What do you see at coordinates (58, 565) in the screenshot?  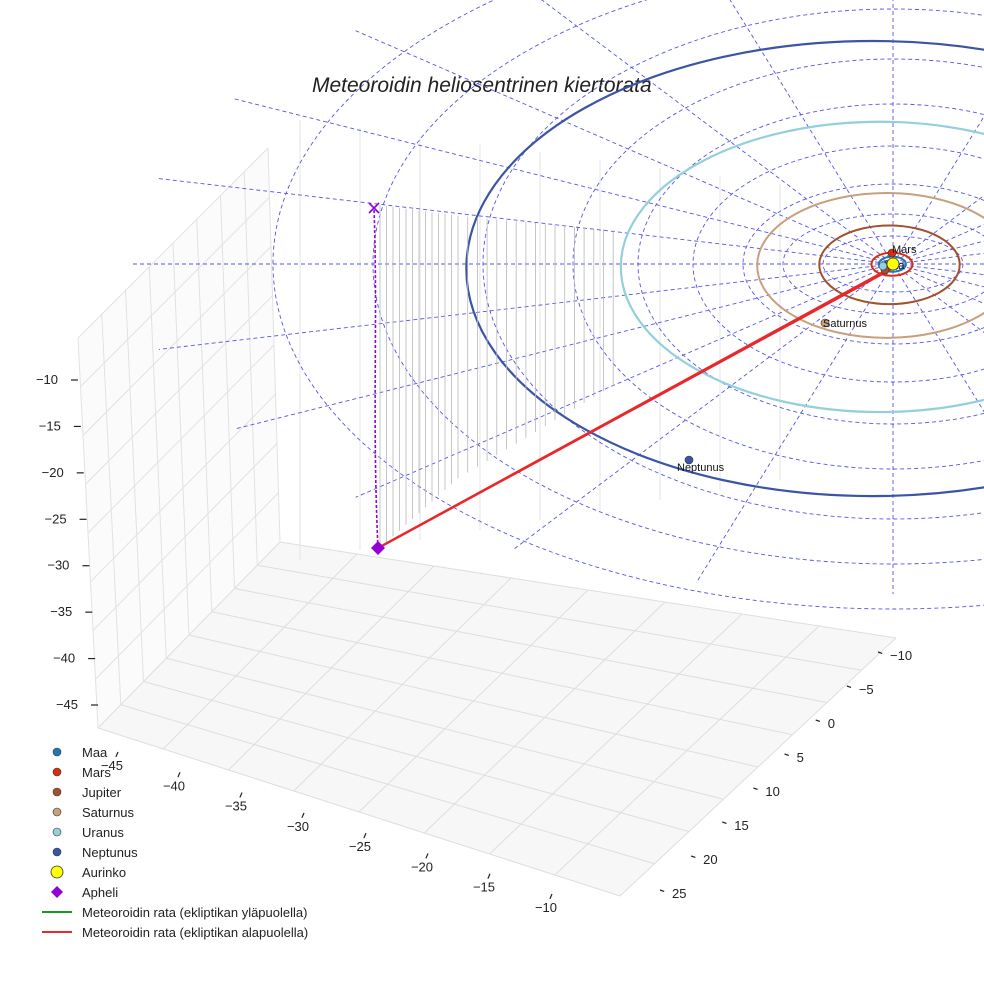 I see `z-axis-tick-label: −30` at bounding box center [58, 565].